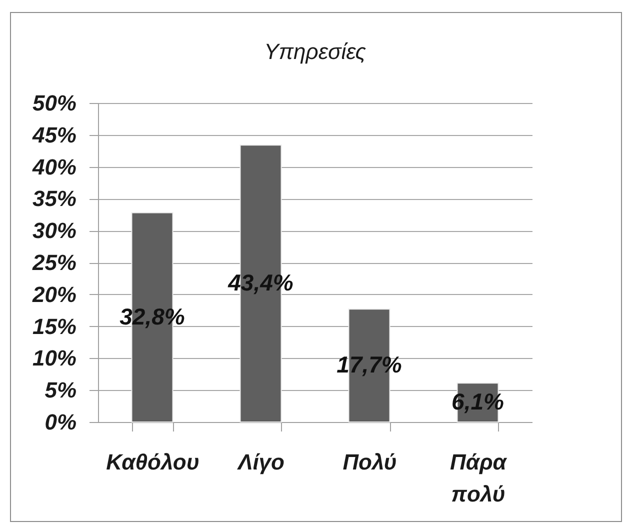 Image resolution: width=624 pixels, height=527 pixels. I want to click on y-tick-label: 25%, so click(53, 262).